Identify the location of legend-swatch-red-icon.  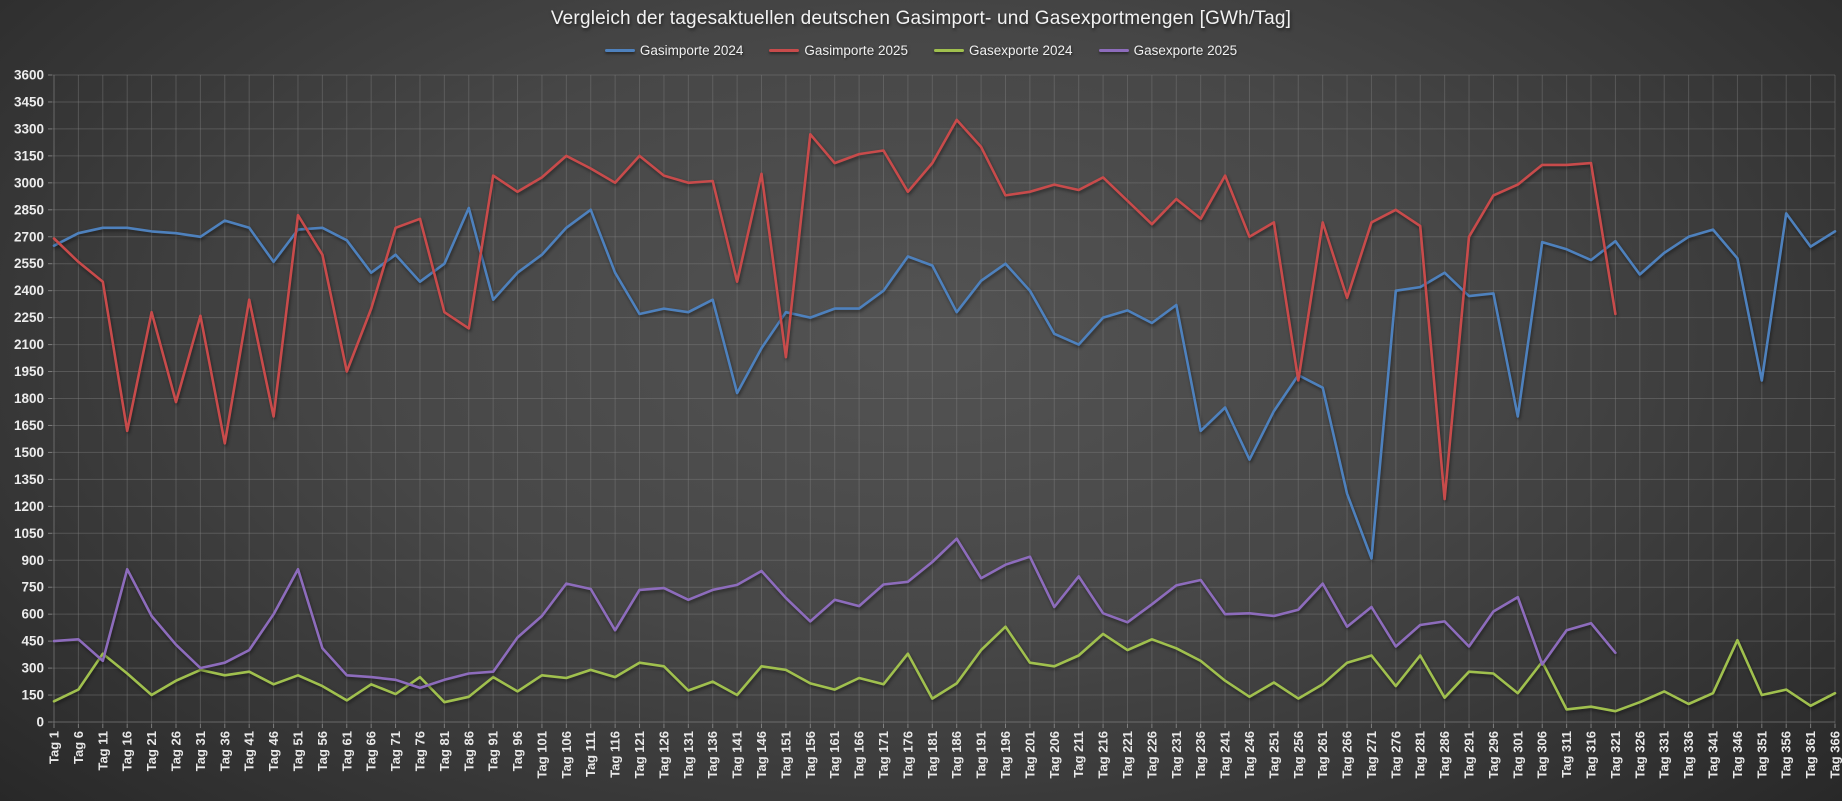
(784, 50).